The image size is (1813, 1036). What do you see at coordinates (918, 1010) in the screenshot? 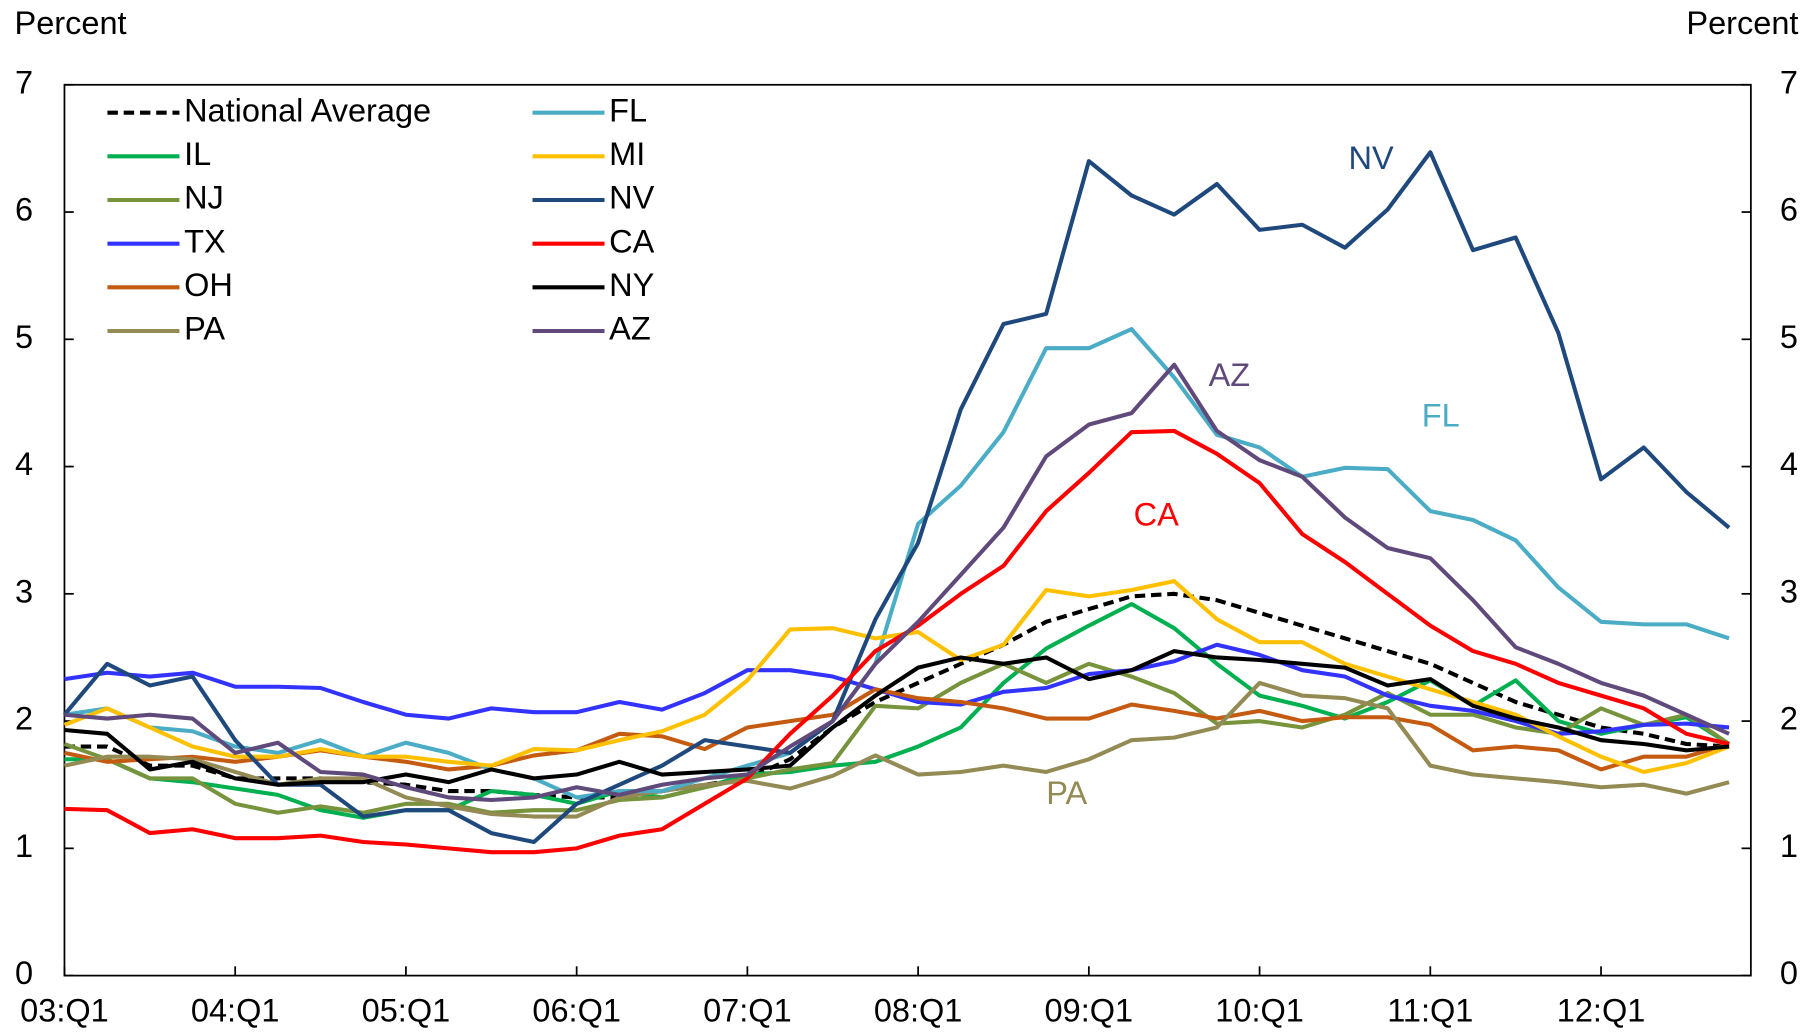
I see `x-tick-label: 08:Q1` at bounding box center [918, 1010].